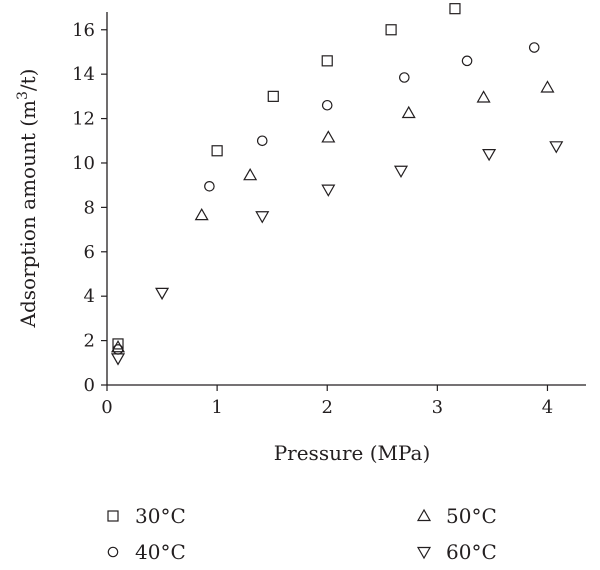 The height and width of the screenshot is (570, 600). Describe the element at coordinates (106, 407) in the screenshot. I see `x-tick-label: 0` at that location.